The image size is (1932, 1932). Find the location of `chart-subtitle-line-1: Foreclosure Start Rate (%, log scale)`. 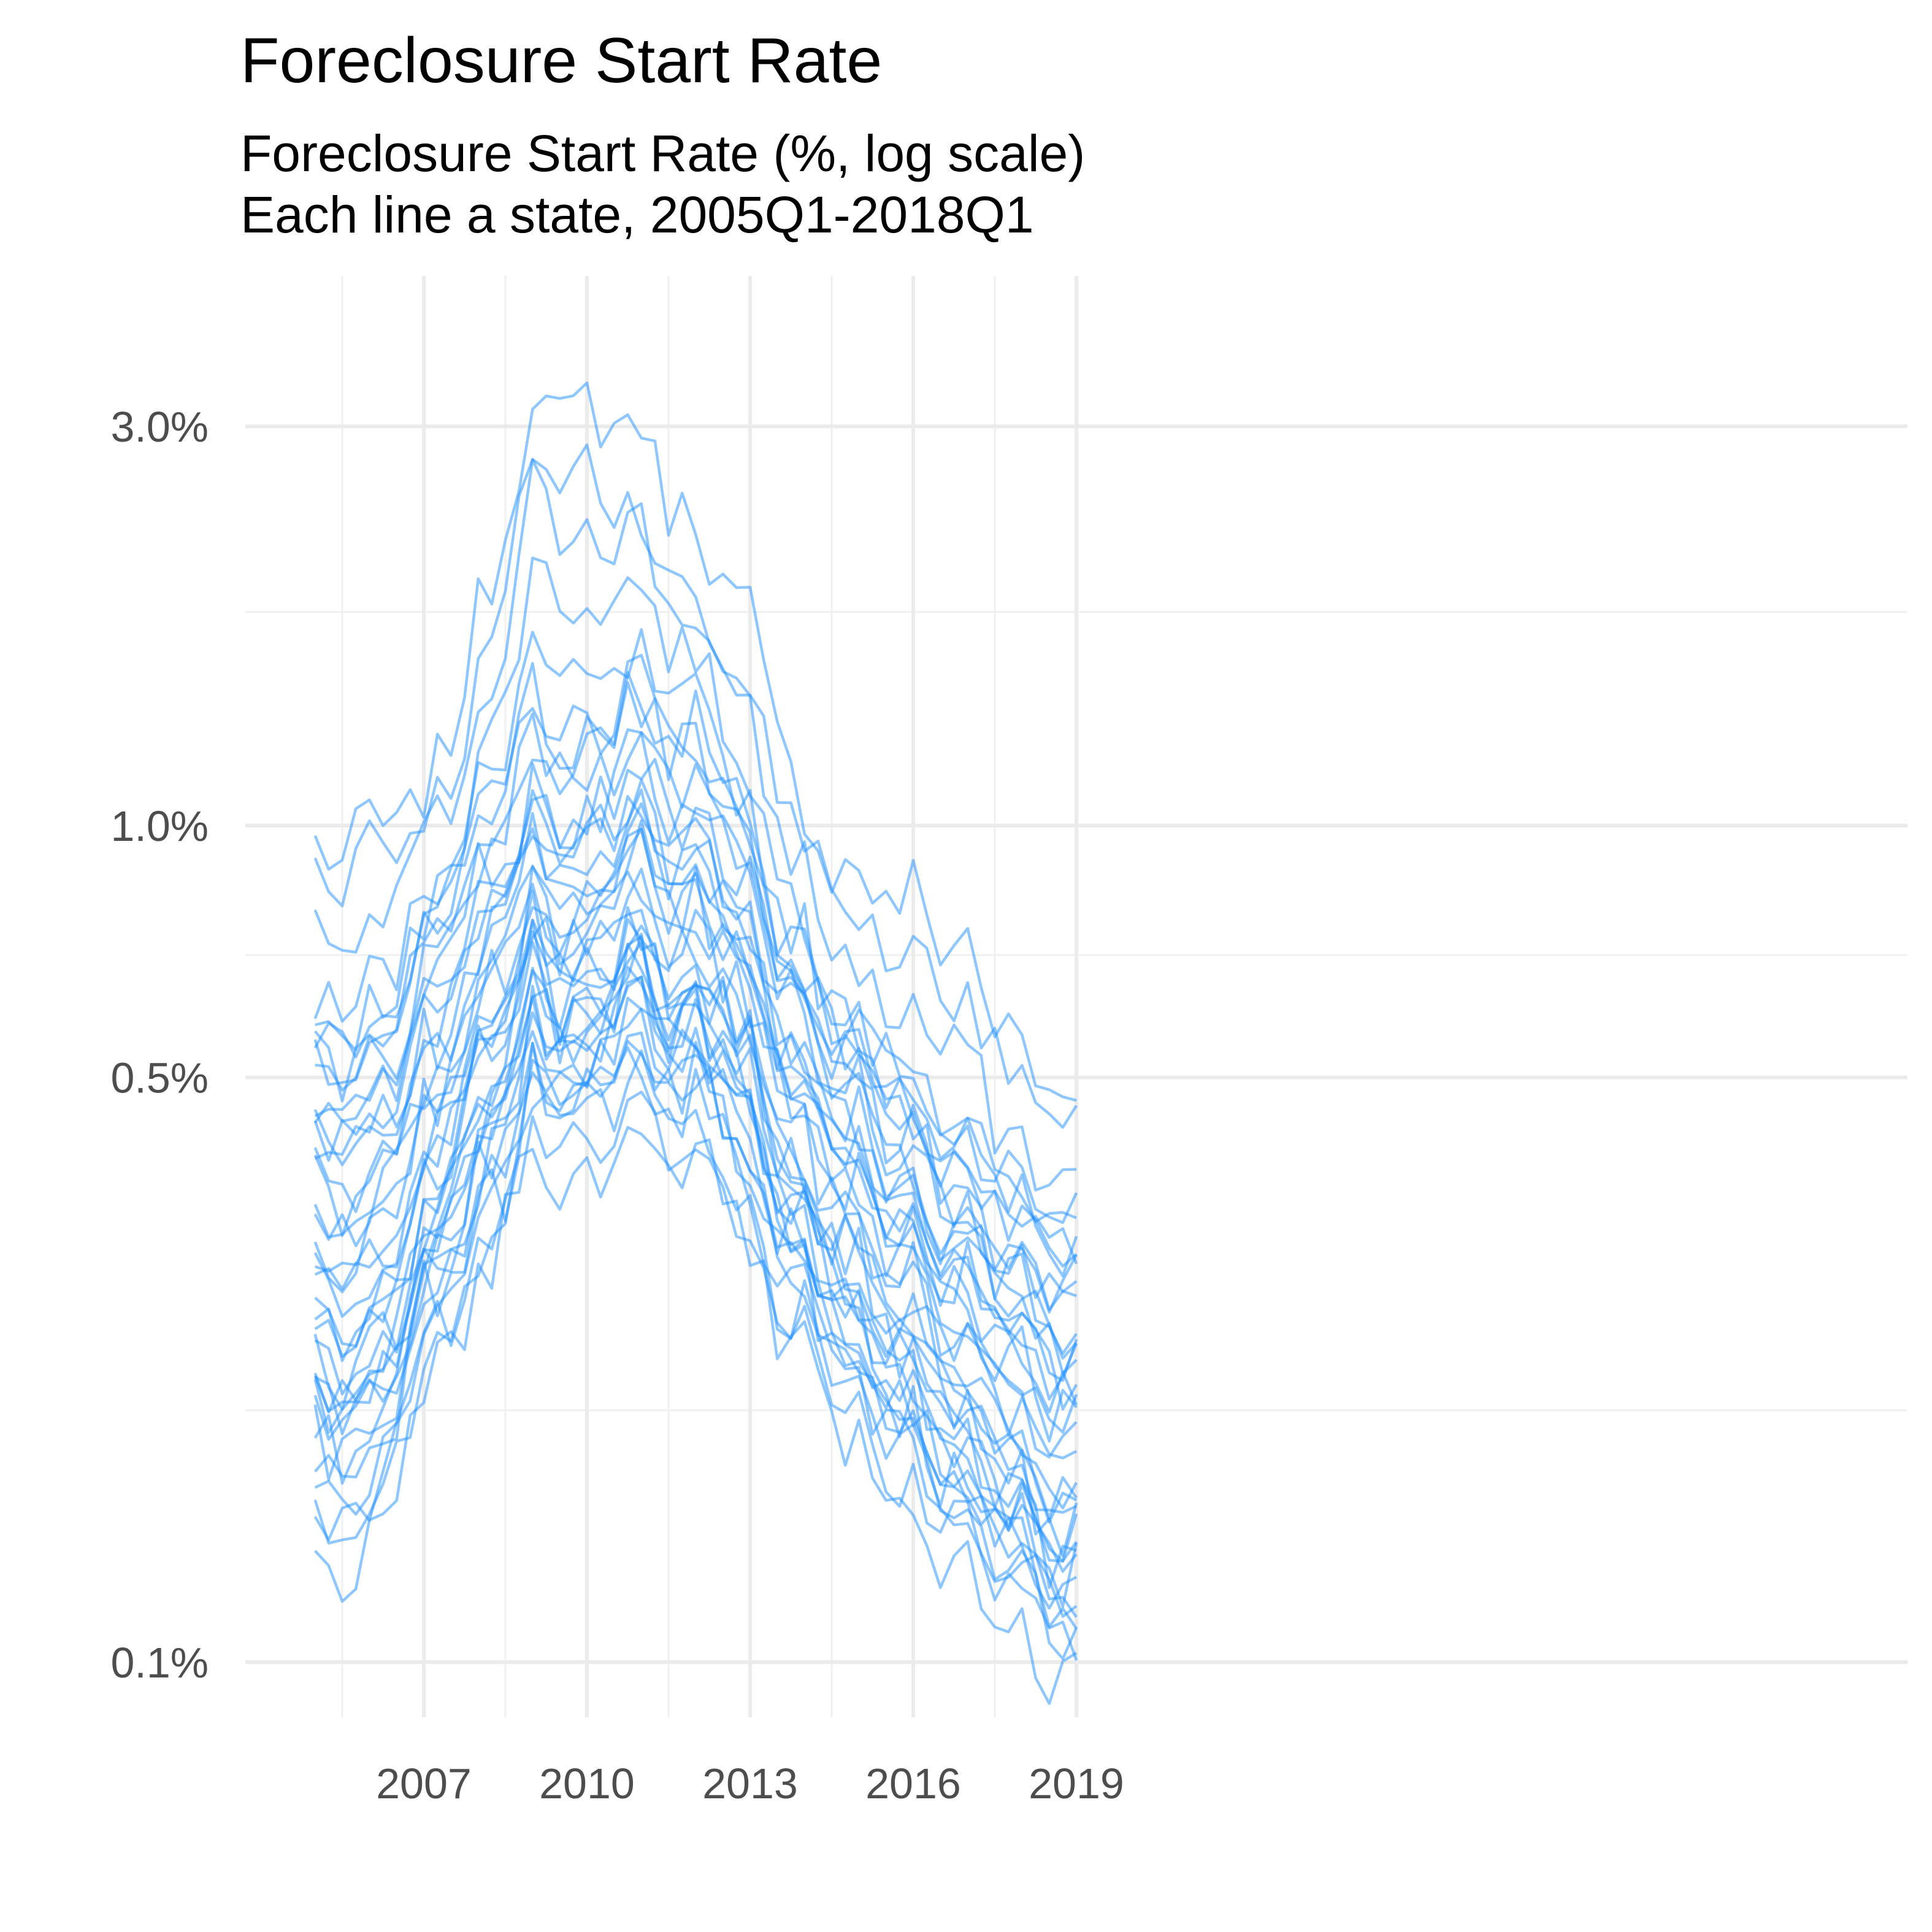

chart-subtitle-line-1: Foreclosure Start Rate (%, log scale) is located at coordinates (663, 153).